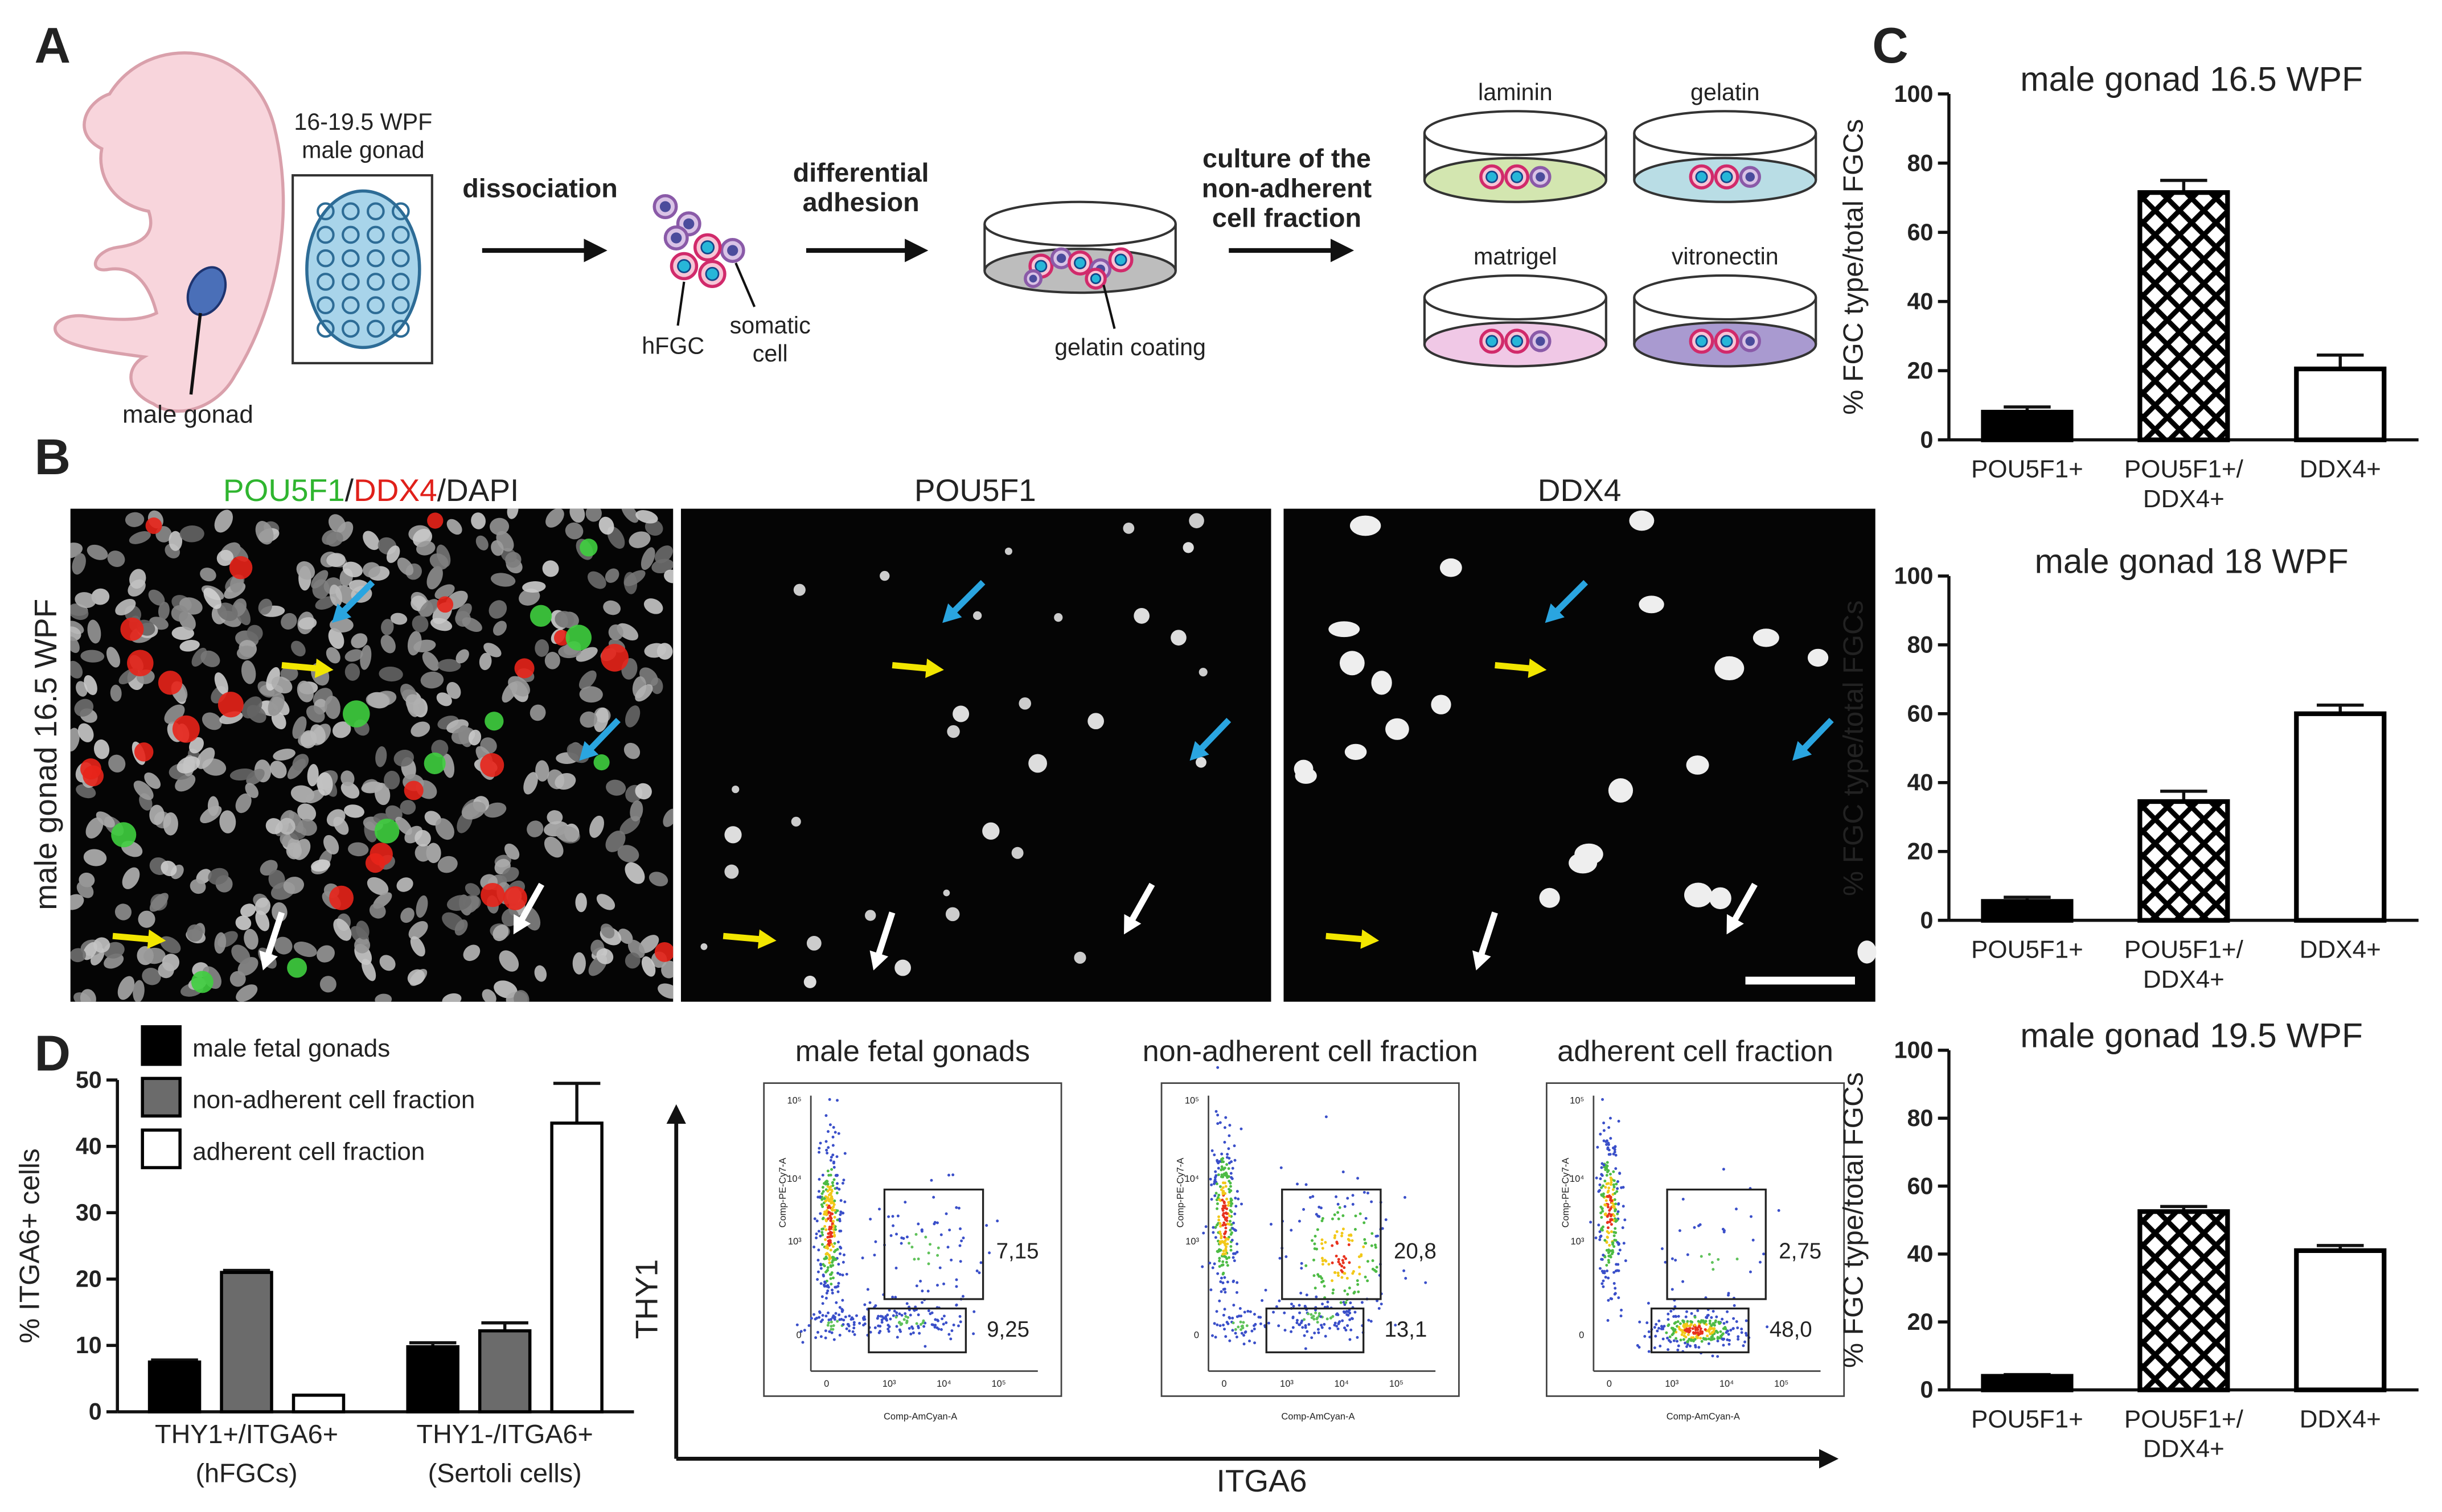  What do you see at coordinates (1181, 1193) in the screenshot?
I see `param-label: Comp-PE-Cy7-A` at bounding box center [1181, 1193].